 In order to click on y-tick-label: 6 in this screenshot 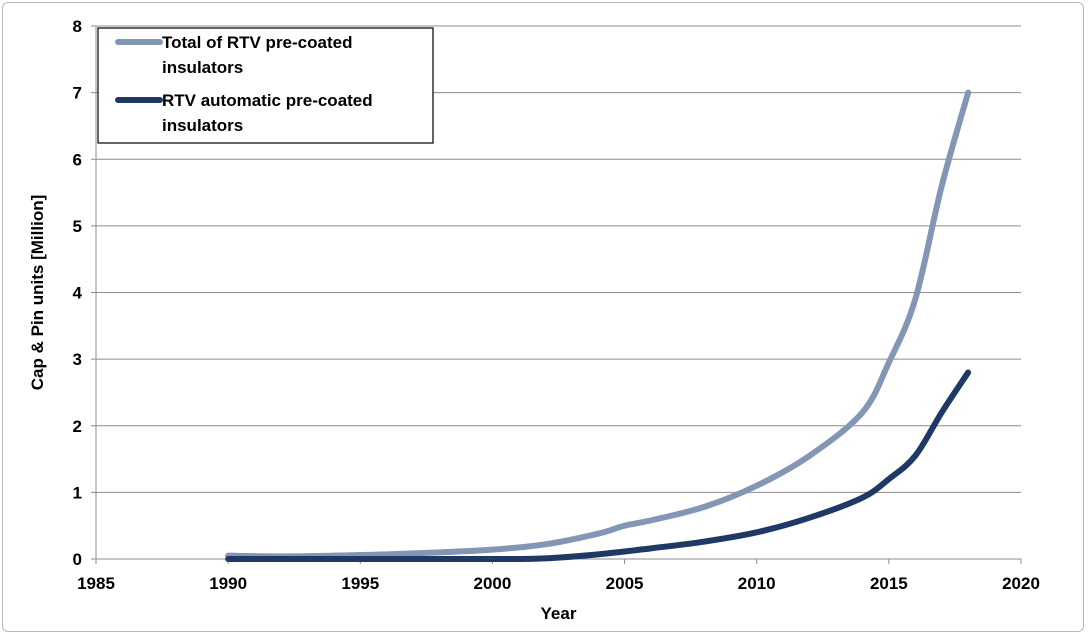, I will do `click(77, 159)`.